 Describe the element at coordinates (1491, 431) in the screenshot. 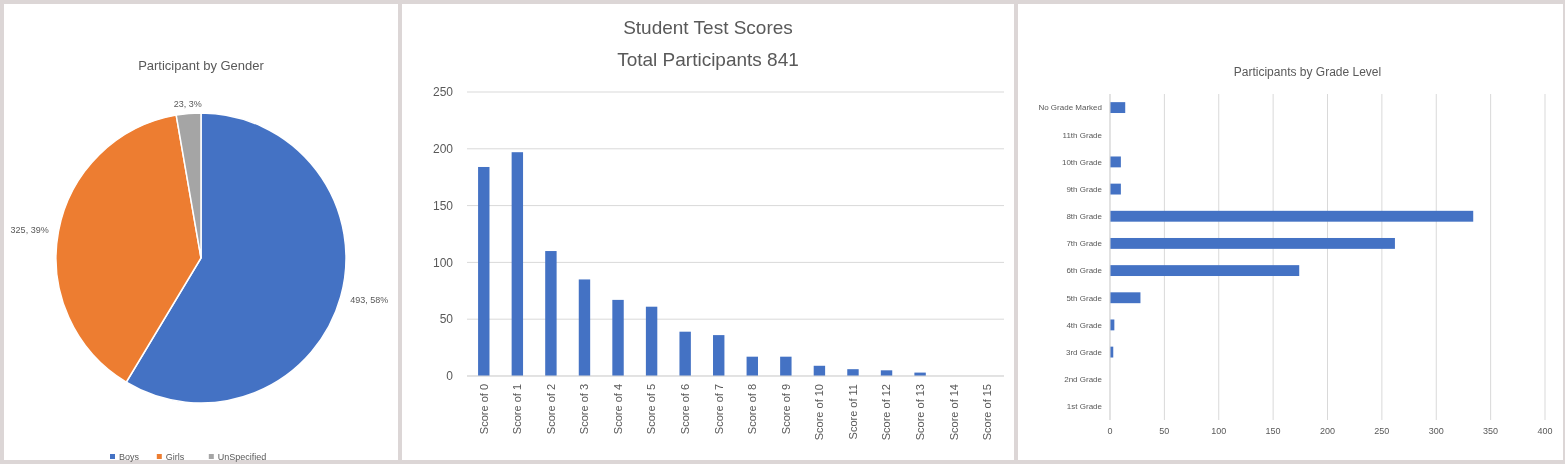

I see `x-tick-label: 350` at that location.